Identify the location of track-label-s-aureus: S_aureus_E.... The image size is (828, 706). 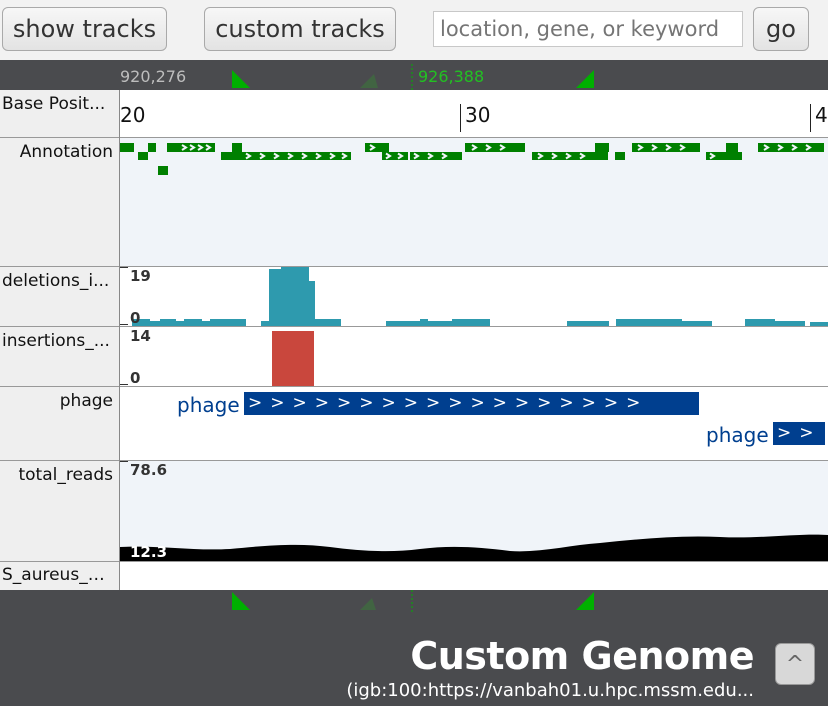
(58, 575).